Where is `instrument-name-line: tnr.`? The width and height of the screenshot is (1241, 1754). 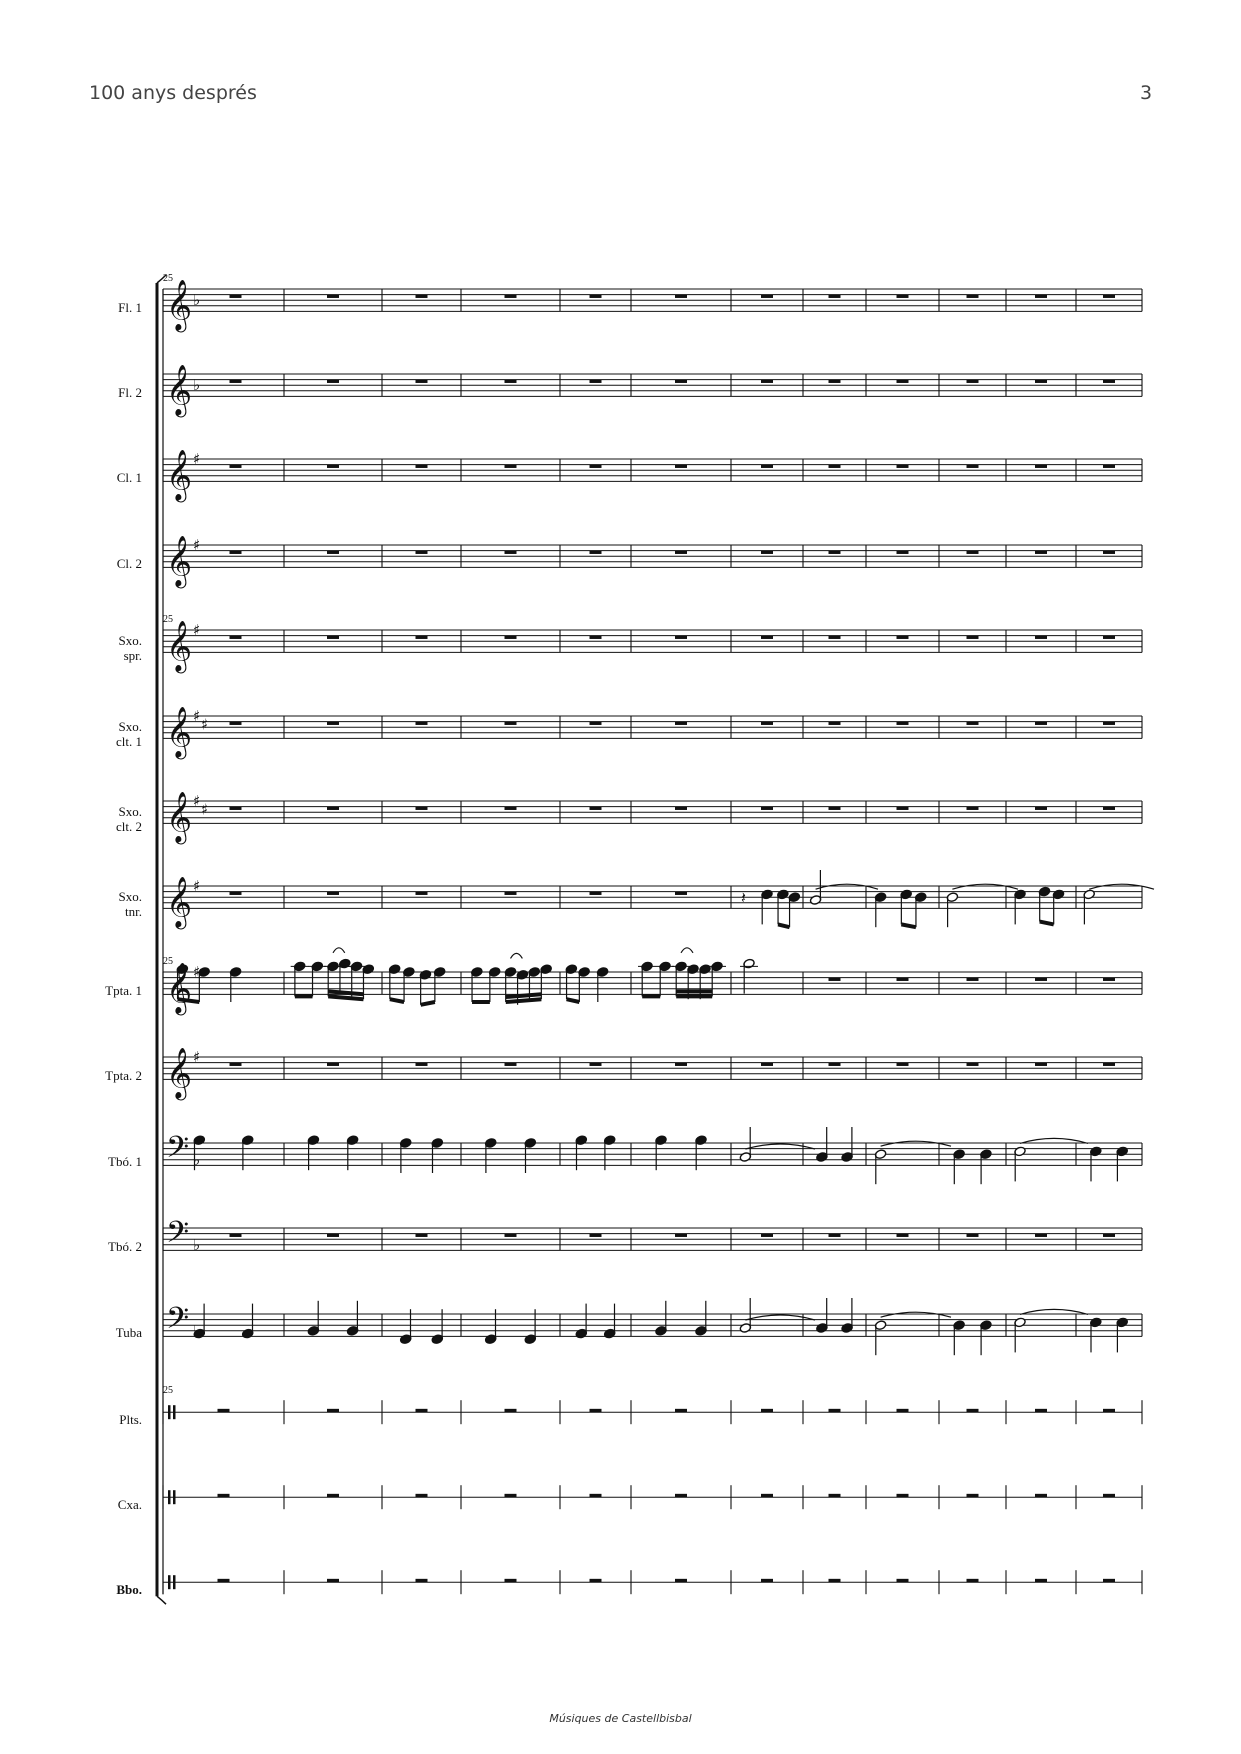
instrument-name-line: tnr. is located at coordinates (133, 911).